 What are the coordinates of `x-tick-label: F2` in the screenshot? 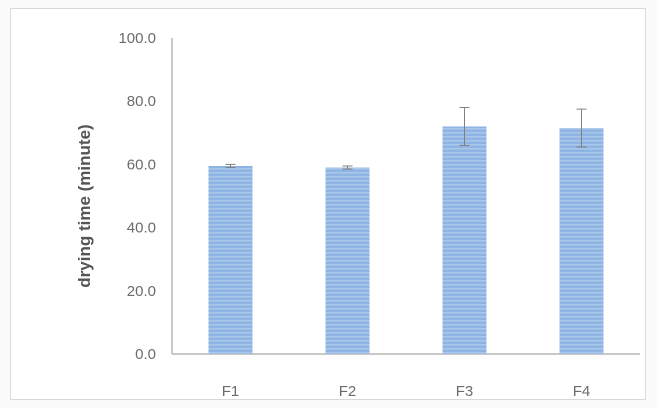 It's located at (348, 391).